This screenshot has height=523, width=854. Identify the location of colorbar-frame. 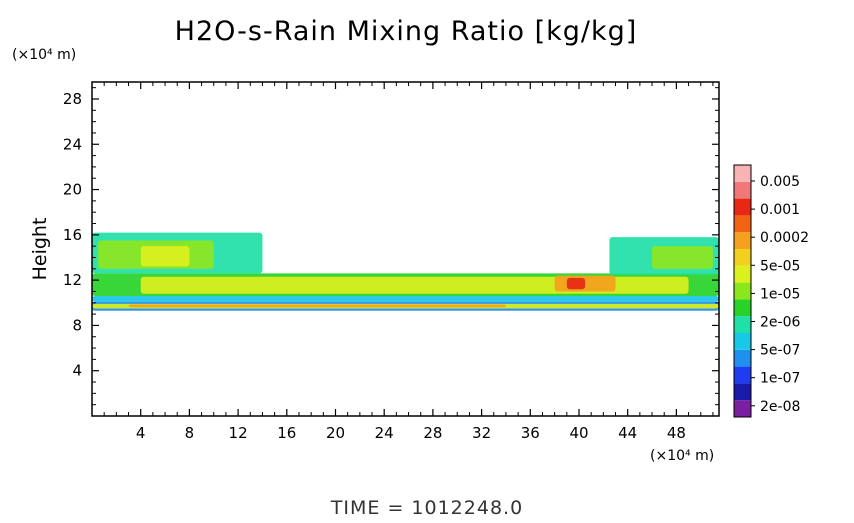
(742, 291).